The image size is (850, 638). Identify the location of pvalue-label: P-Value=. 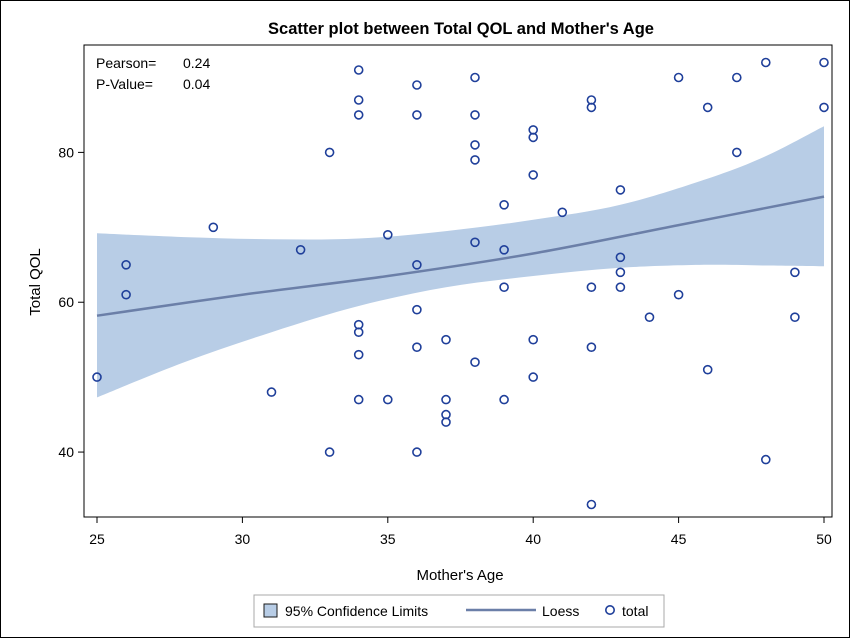
(124, 84).